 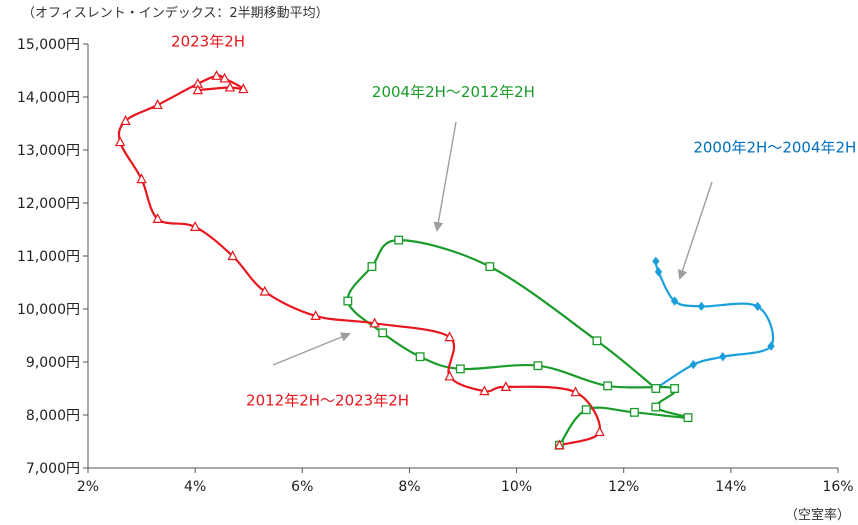 What do you see at coordinates (409, 487) in the screenshot?
I see `x-tick-label: 8%` at bounding box center [409, 487].